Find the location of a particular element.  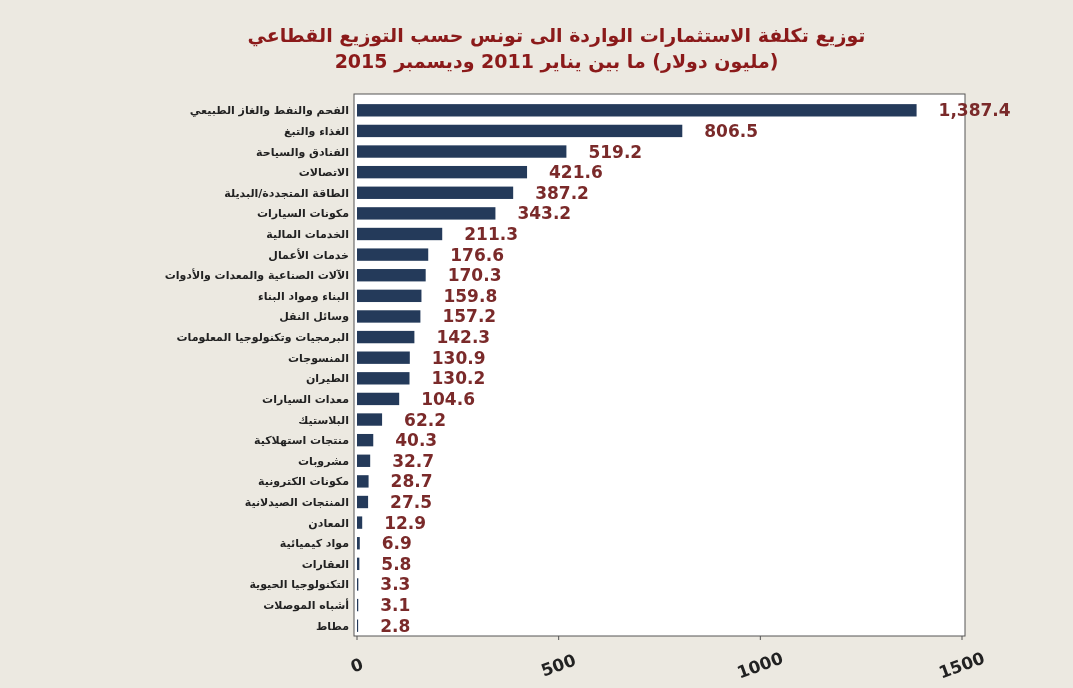

y-tick-label: مكونات السيارات is located at coordinates (302, 214).